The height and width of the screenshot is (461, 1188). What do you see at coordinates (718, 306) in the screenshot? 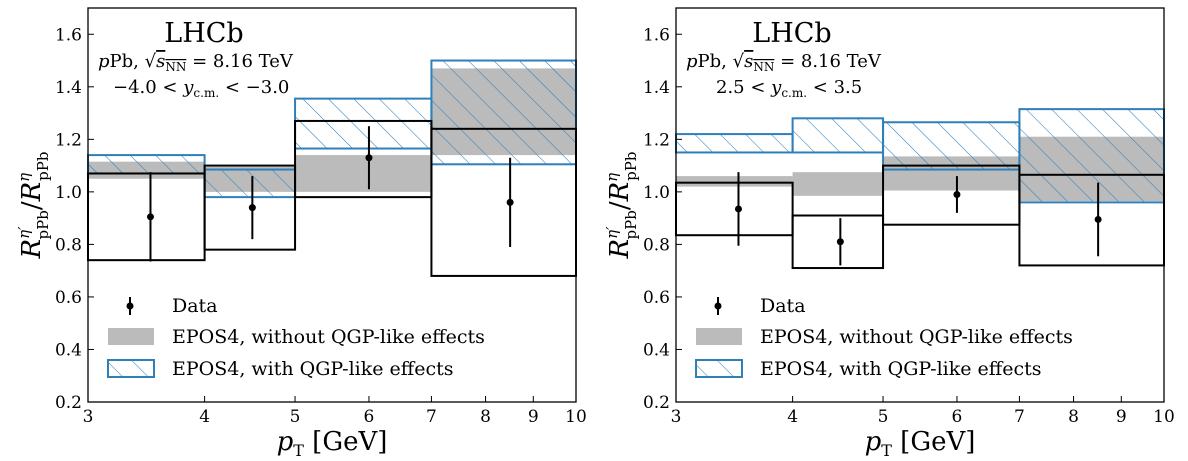
I see `right-legend-data-marker` at bounding box center [718, 306].